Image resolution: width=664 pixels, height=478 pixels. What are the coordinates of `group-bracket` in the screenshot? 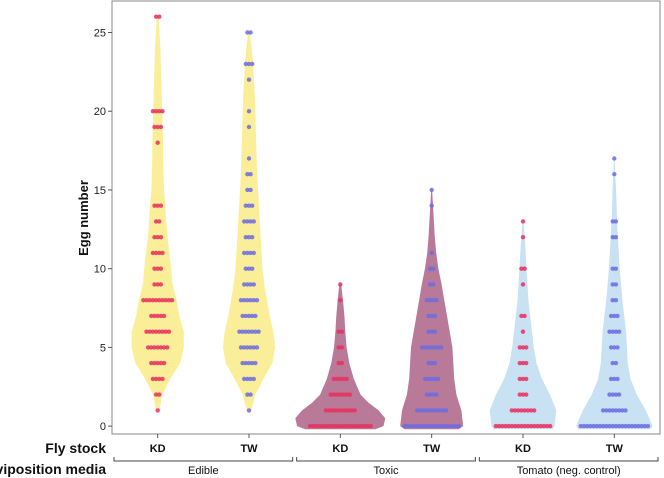 It's located at (568, 459).